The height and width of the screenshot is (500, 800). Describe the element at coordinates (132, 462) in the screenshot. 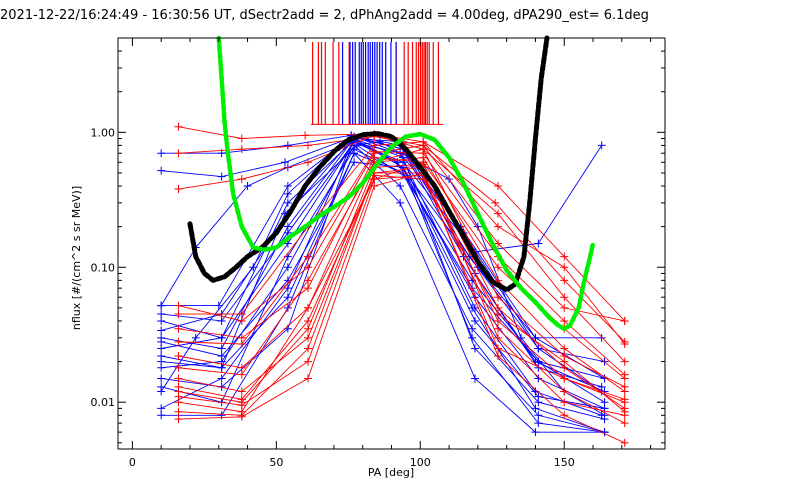

I see `x-tick-label: 0` at that location.